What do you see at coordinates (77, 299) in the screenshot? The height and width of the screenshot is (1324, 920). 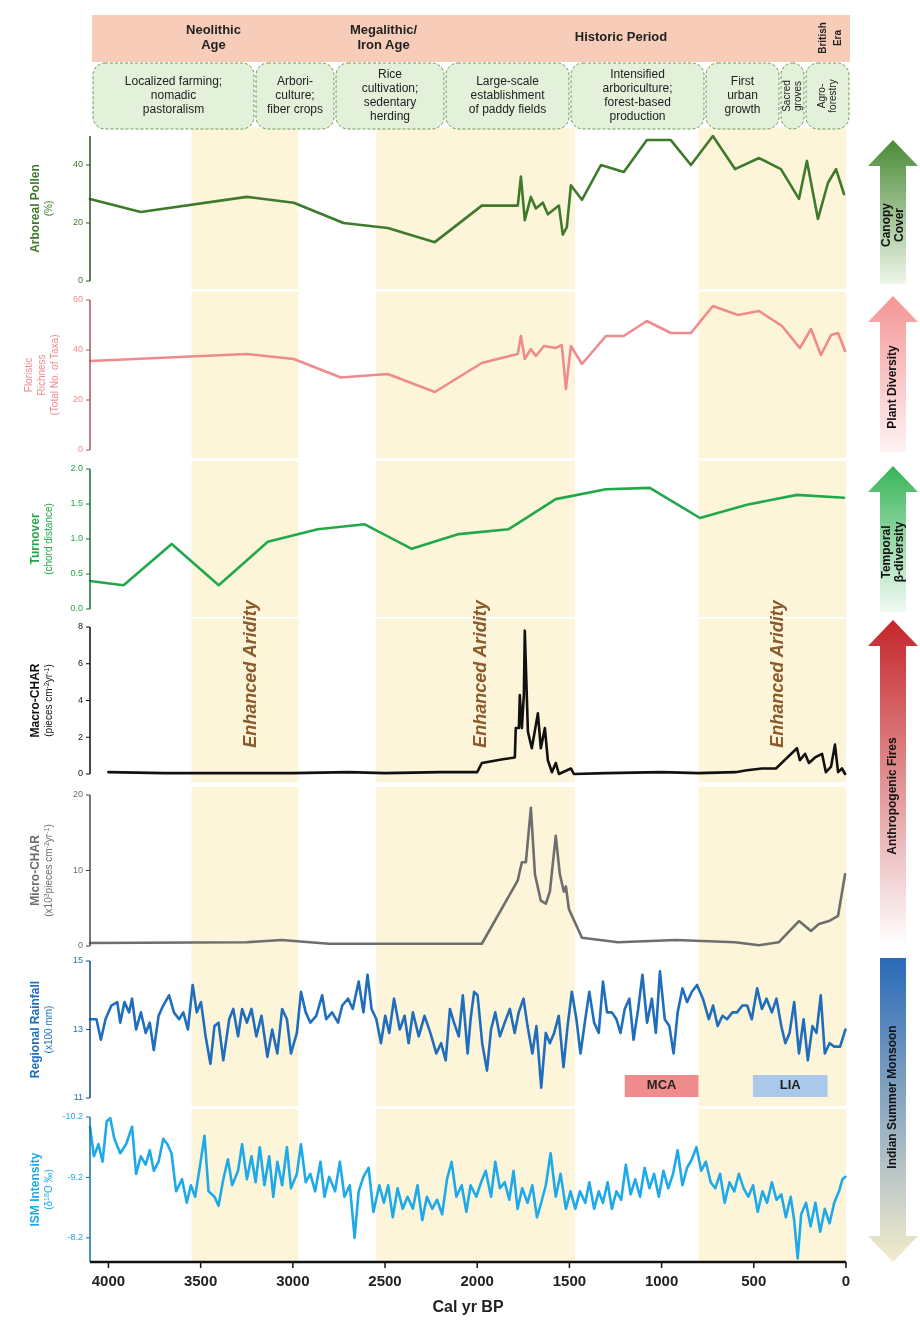 I see `y-tick-label: 60` at bounding box center [77, 299].